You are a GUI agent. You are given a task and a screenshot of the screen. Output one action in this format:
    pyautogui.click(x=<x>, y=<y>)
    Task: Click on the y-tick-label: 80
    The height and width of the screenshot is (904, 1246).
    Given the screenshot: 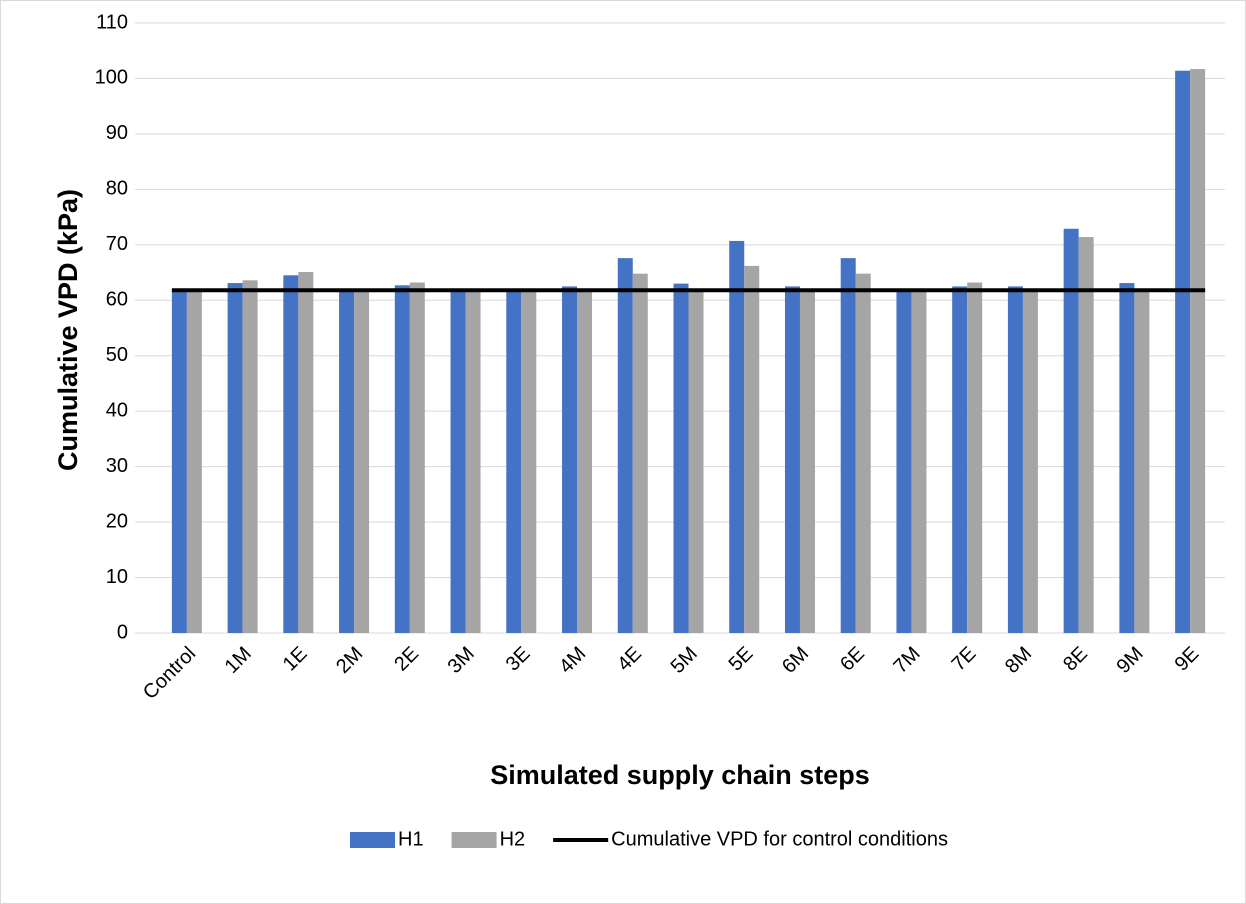 What is the action you would take?
    pyautogui.click(x=117, y=189)
    